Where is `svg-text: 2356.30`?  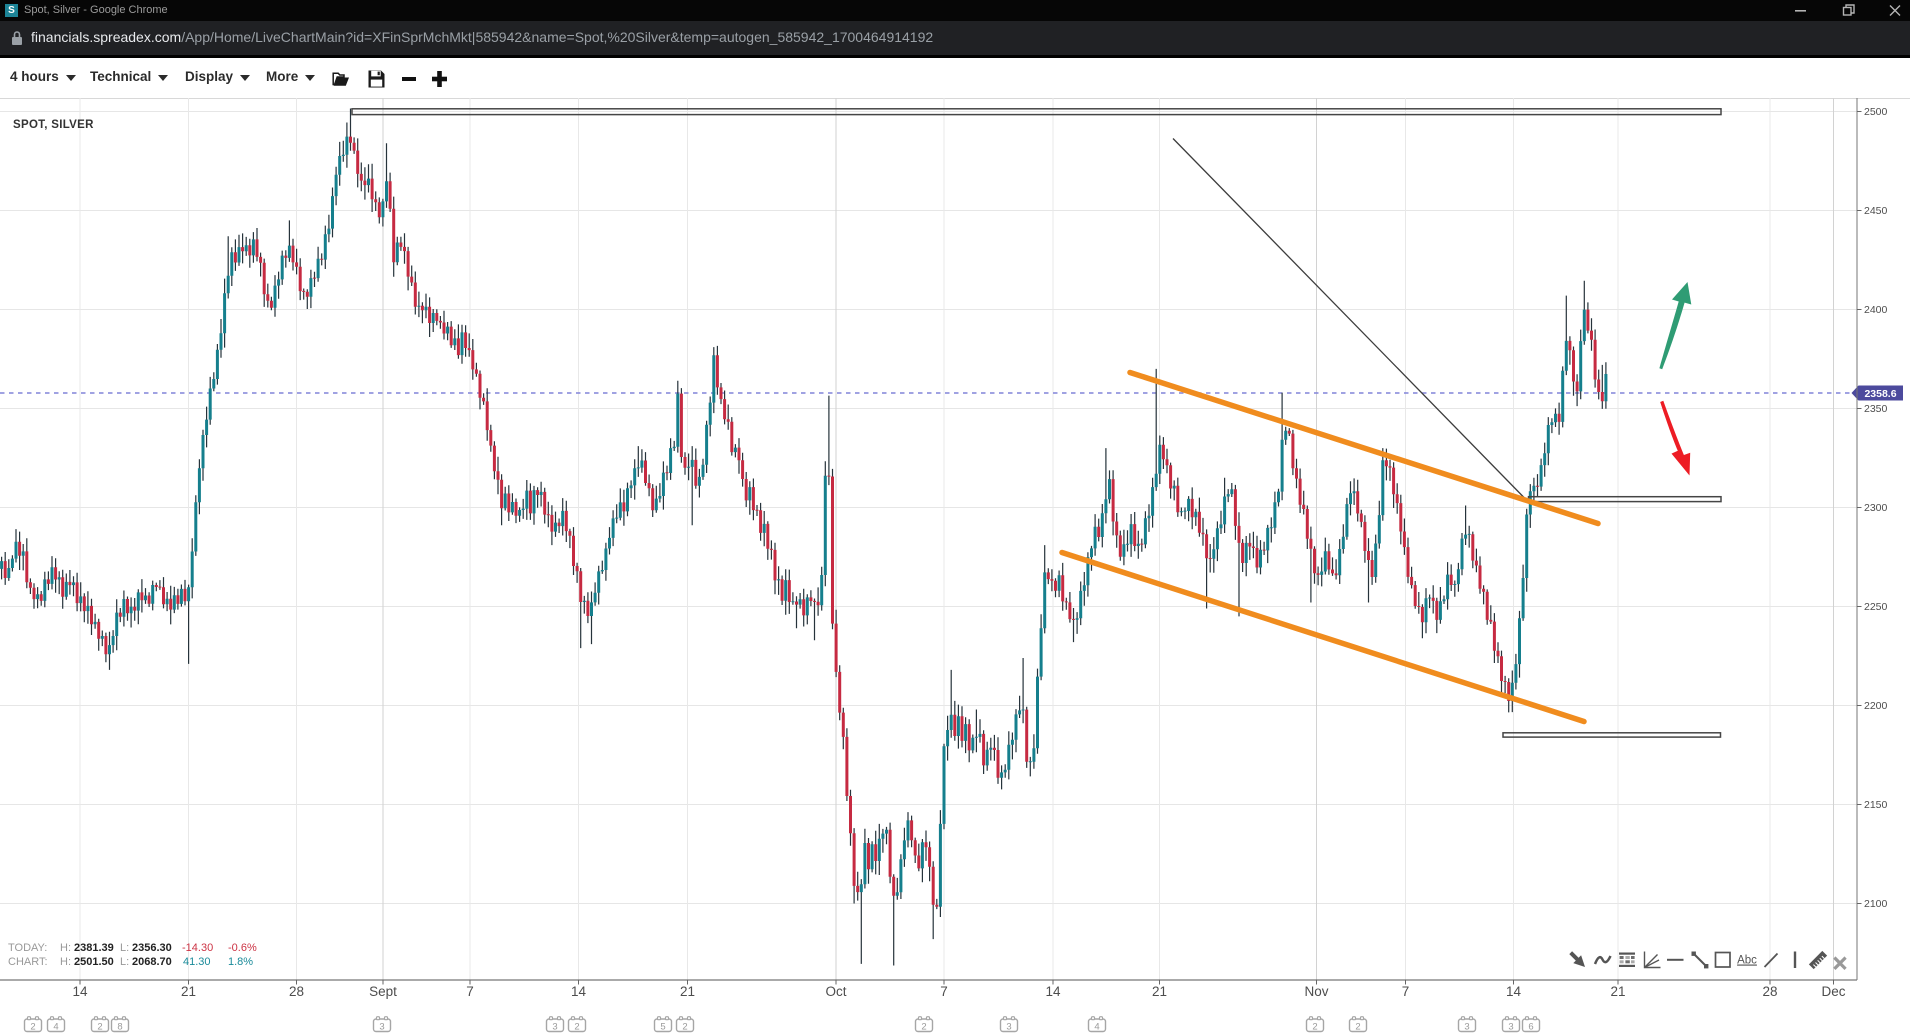 svg-text: 2356.30 is located at coordinates (152, 948).